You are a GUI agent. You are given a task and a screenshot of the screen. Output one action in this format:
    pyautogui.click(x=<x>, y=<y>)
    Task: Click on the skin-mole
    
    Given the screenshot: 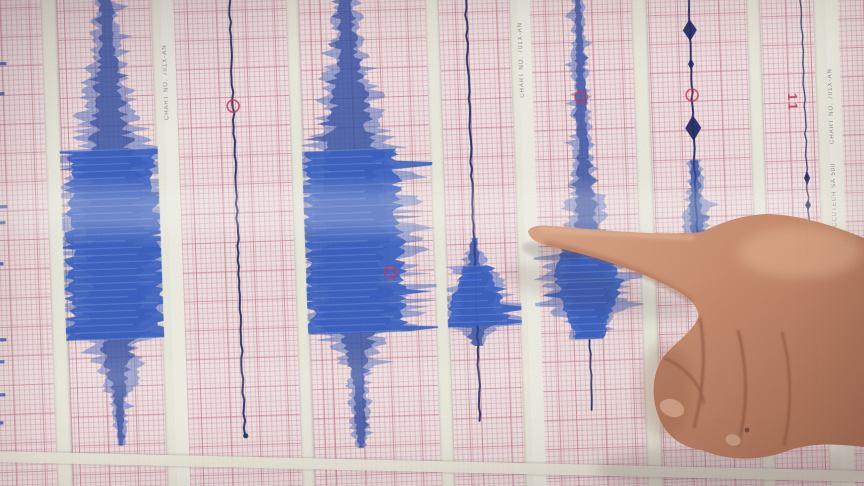 What is the action you would take?
    pyautogui.click(x=747, y=430)
    